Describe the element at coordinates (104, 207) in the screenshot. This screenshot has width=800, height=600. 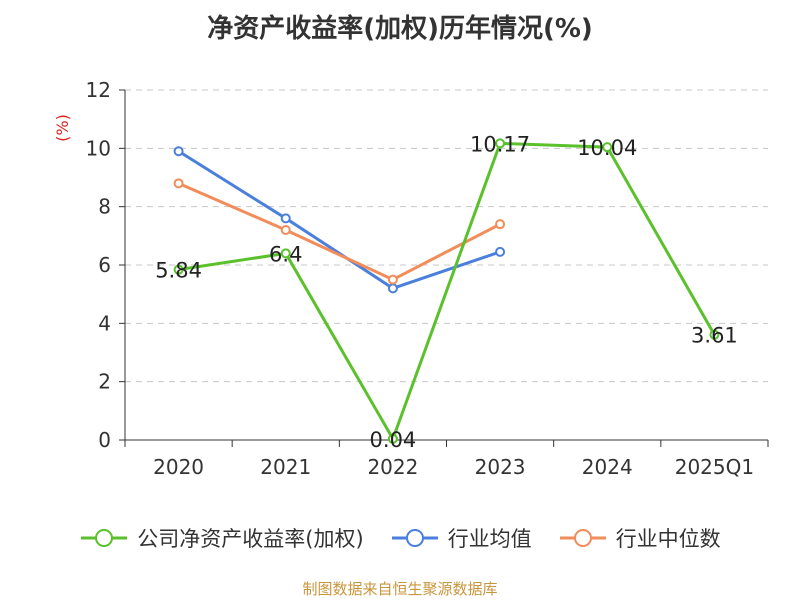
I see `y-tick-label: 8` at that location.